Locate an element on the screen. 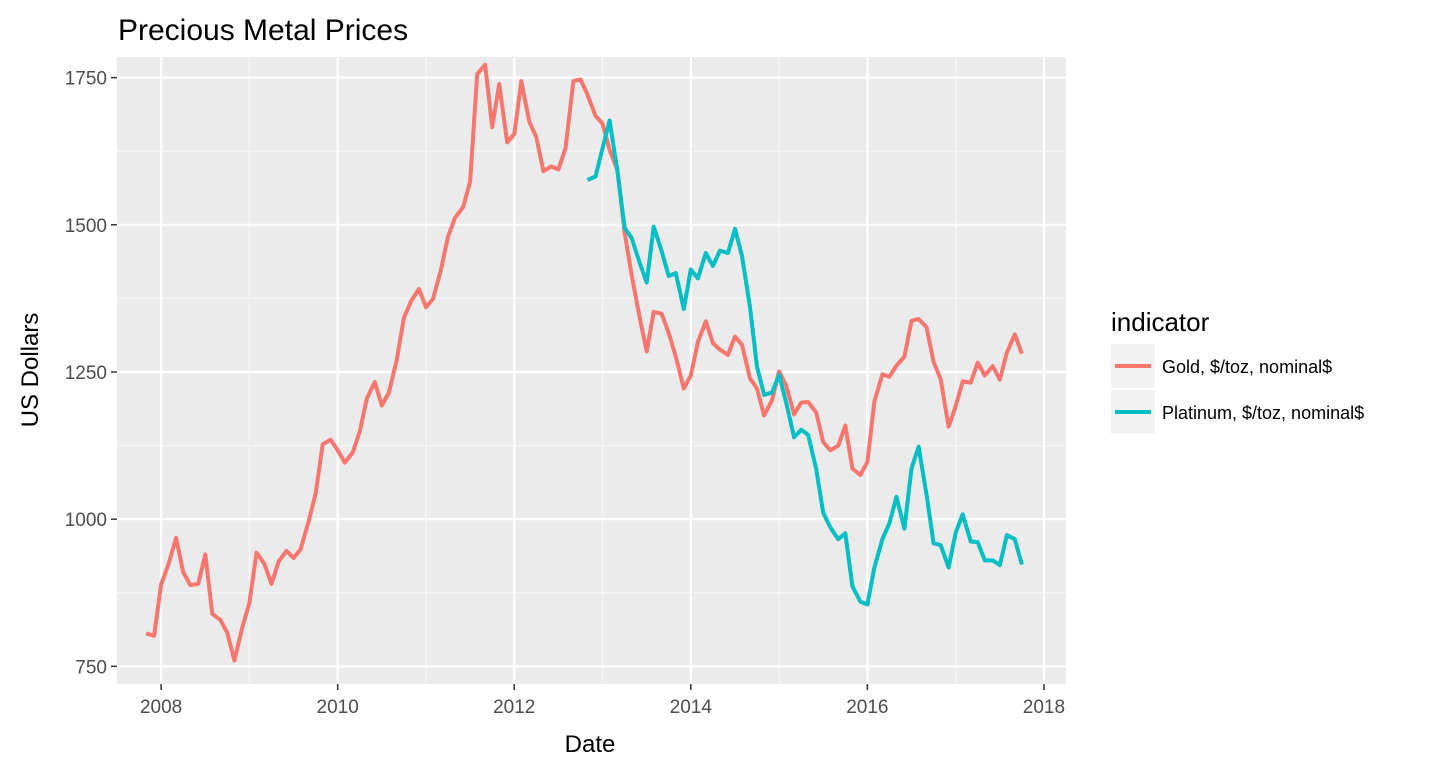  x-axis-title: Date is located at coordinates (590, 744).